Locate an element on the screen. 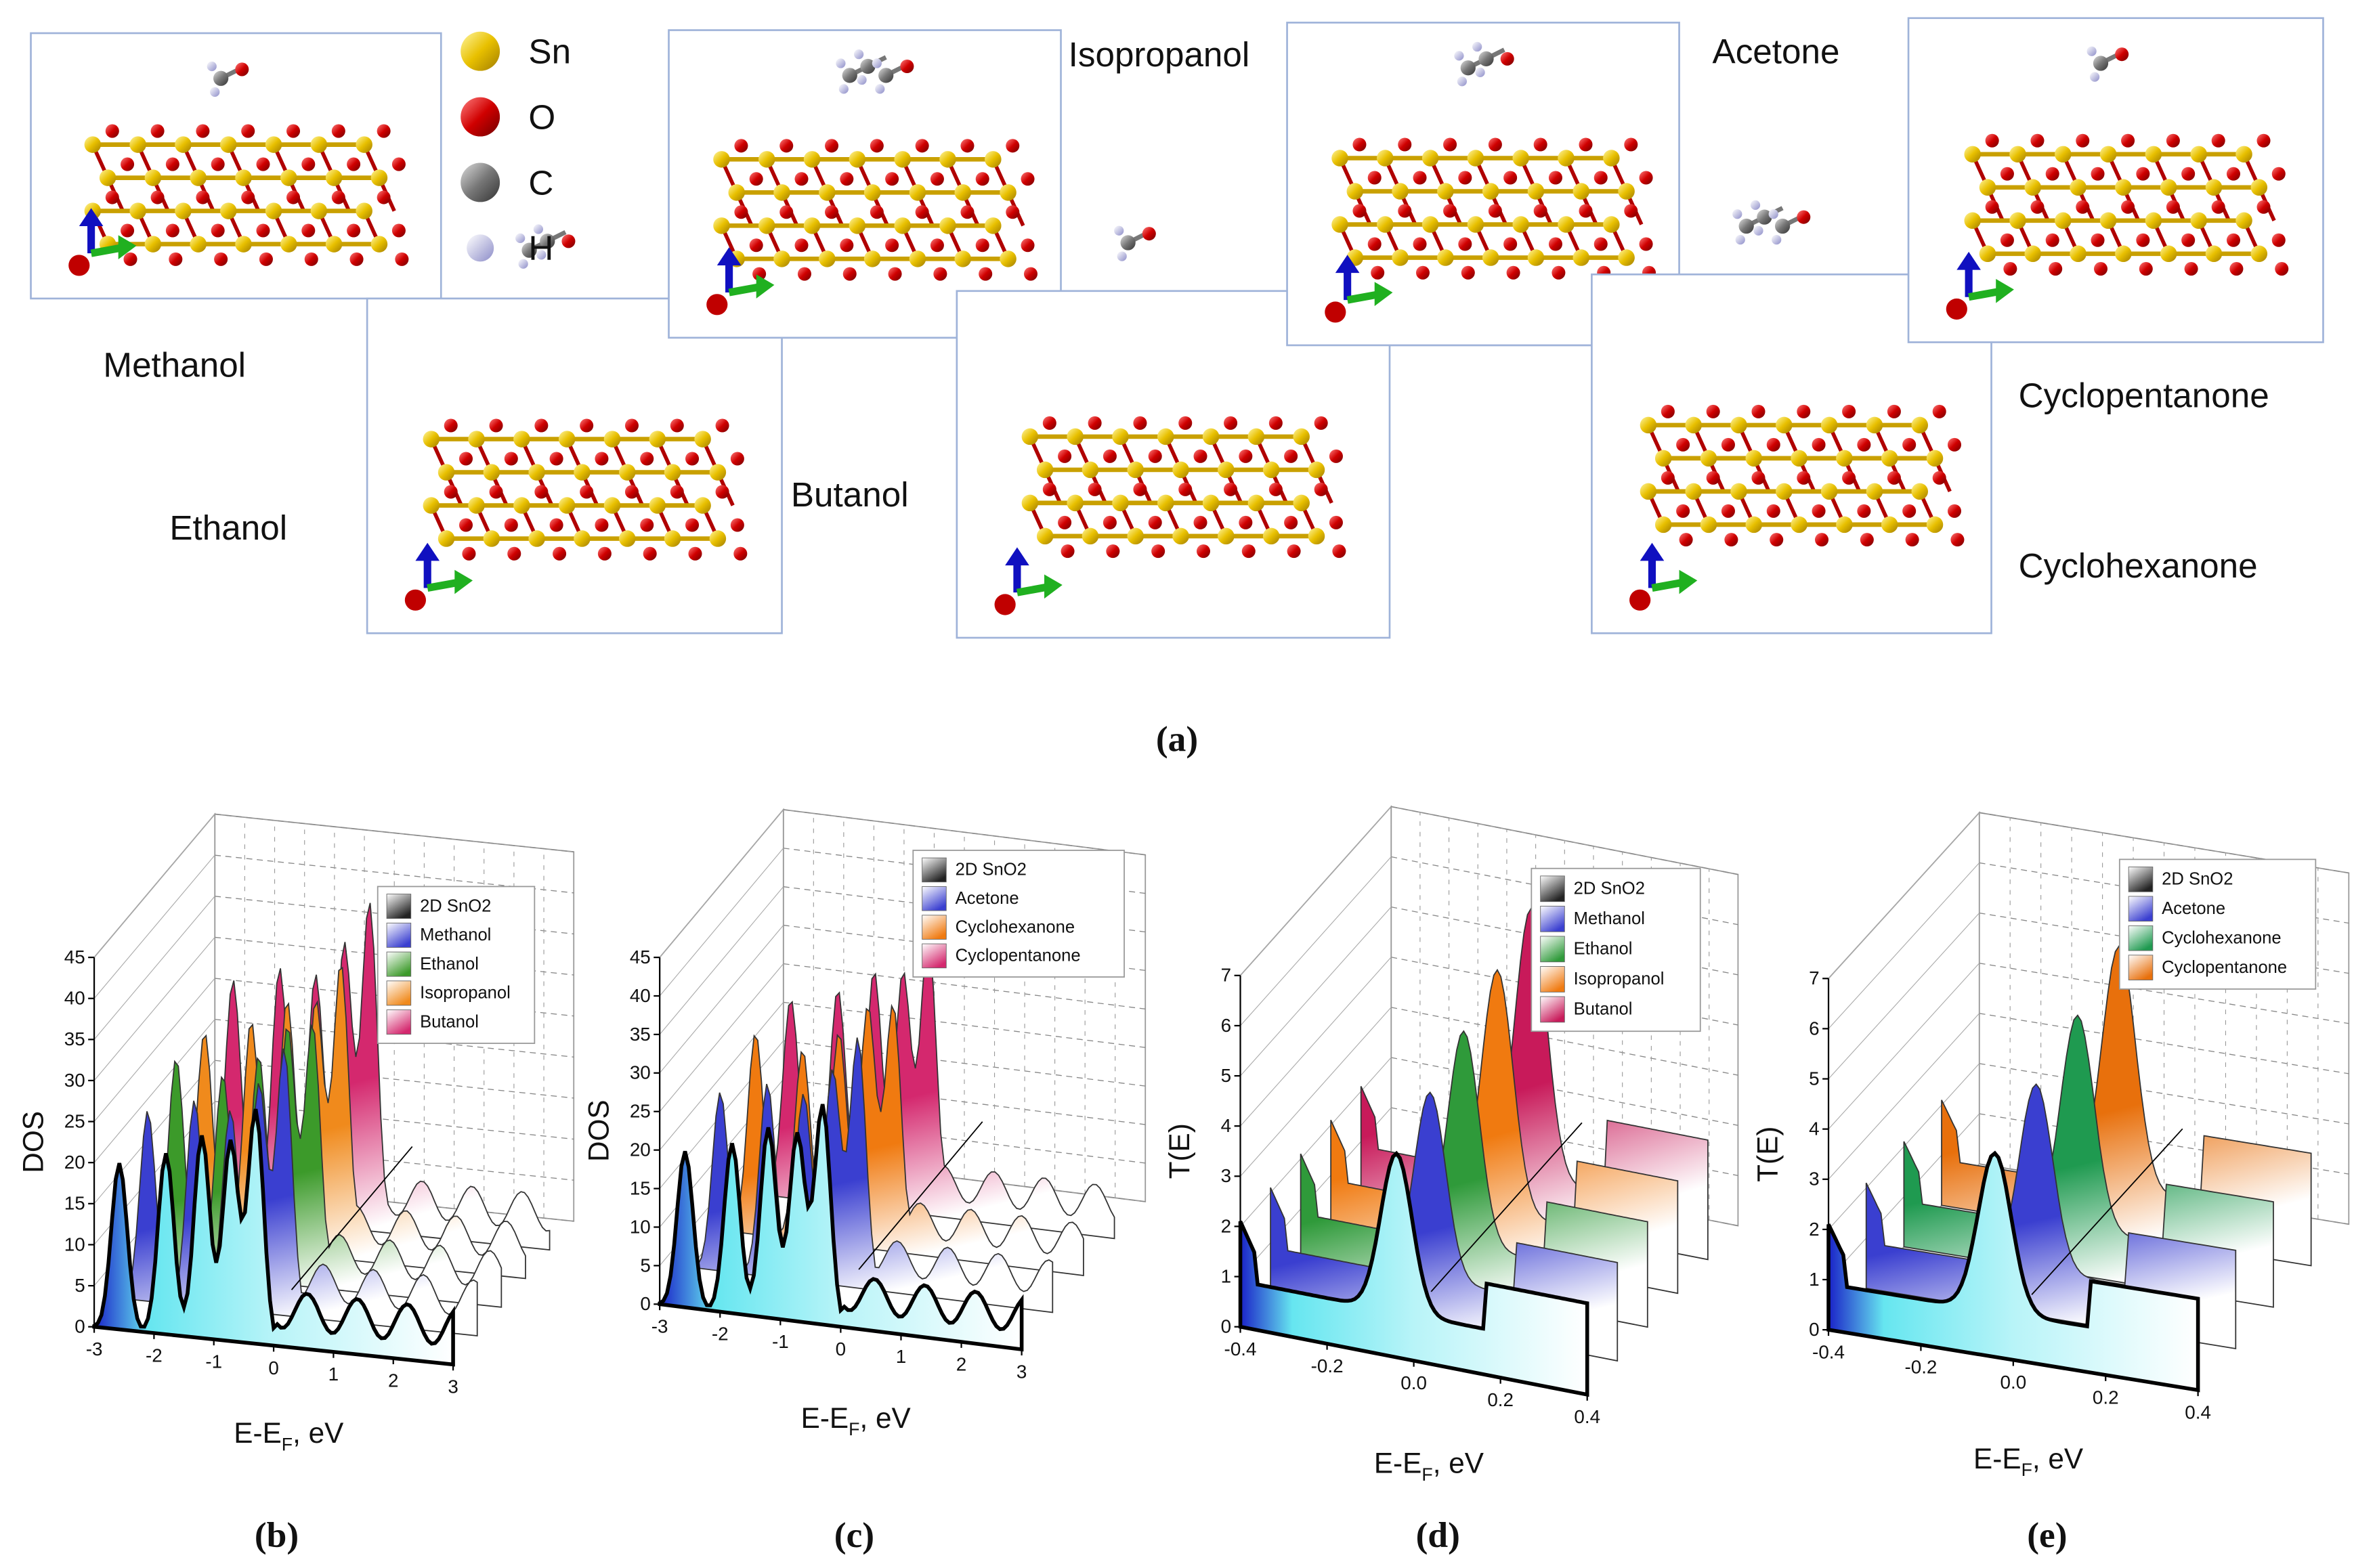 The height and width of the screenshot is (1568, 2354). legend-swatch is located at coordinates (2141, 909).